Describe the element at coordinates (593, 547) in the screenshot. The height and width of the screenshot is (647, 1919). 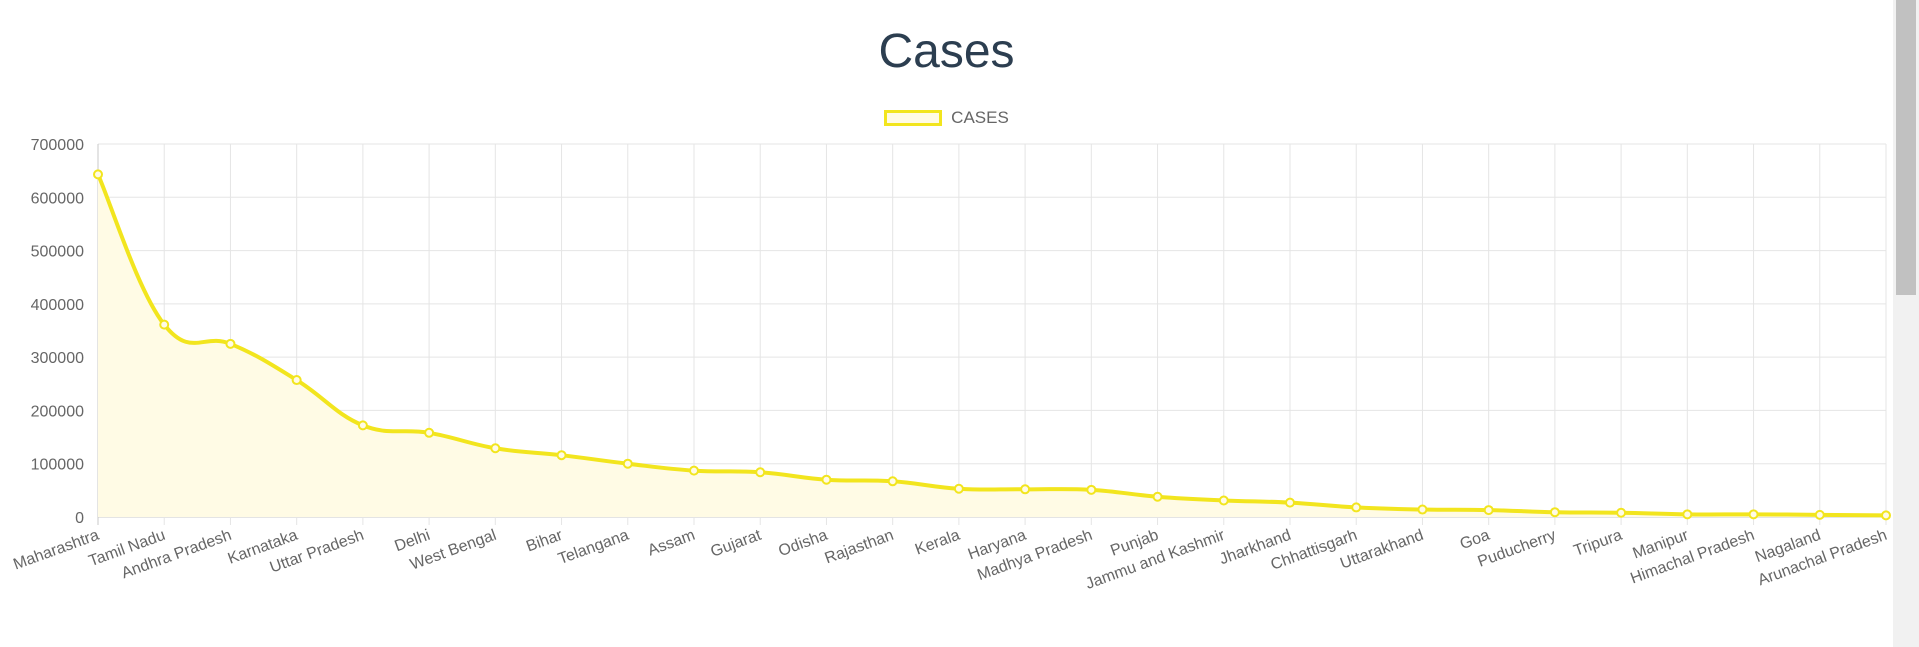
I see `x-tick-label: Telangana` at that location.